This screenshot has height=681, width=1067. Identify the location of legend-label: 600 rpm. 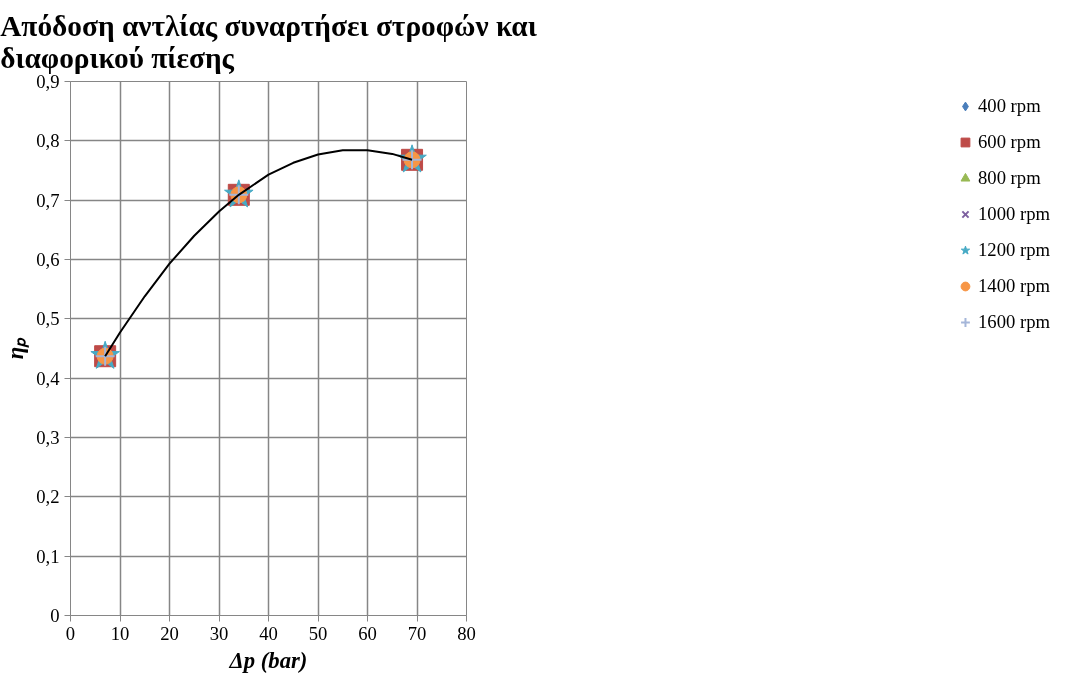
(1009, 142).